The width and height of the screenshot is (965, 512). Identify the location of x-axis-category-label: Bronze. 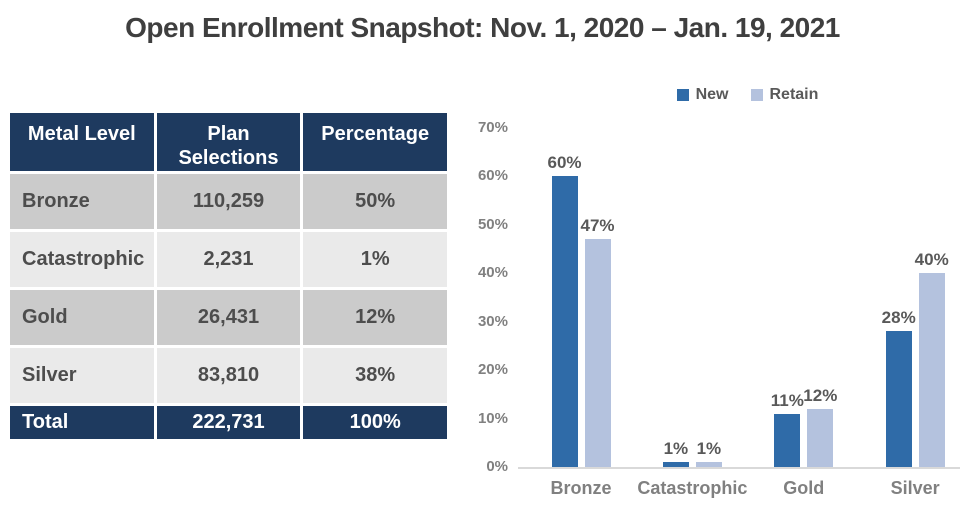
(581, 488).